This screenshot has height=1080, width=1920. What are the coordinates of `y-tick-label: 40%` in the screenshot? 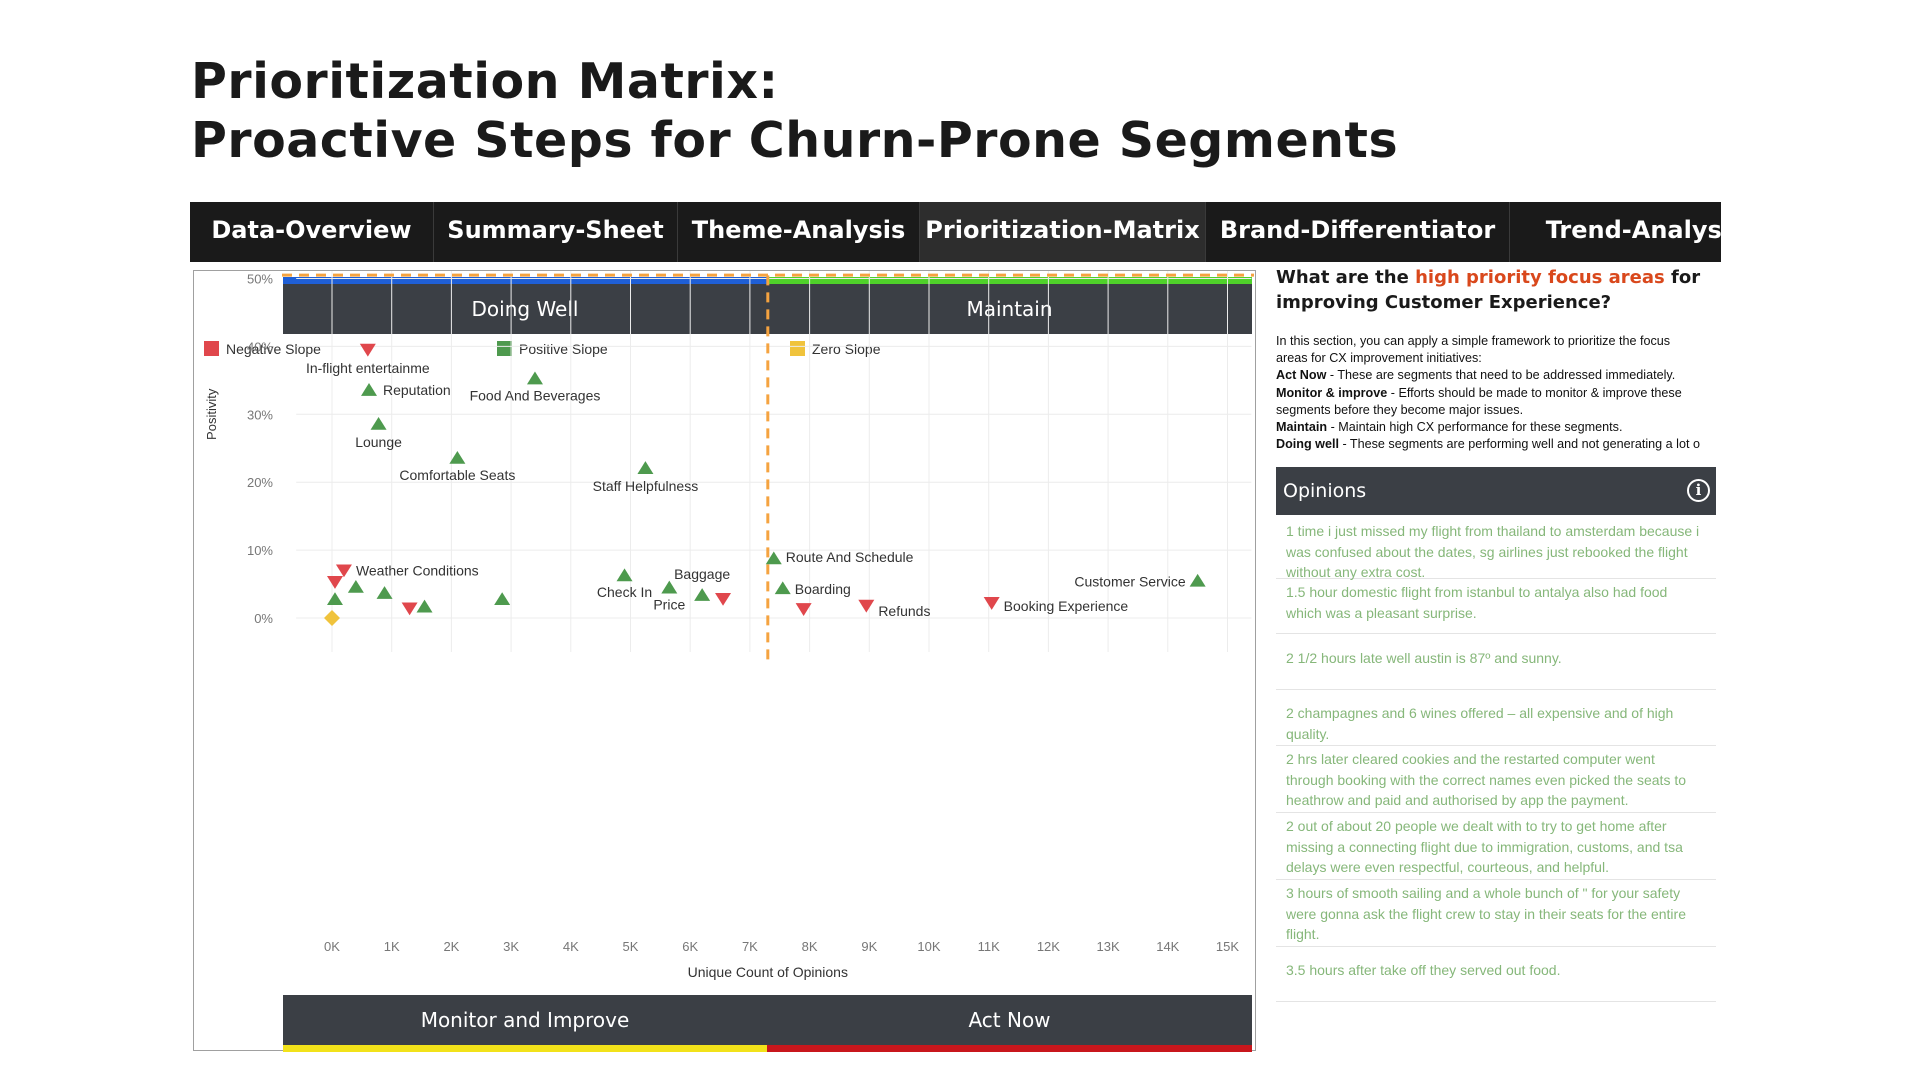 It's located at (260, 346).